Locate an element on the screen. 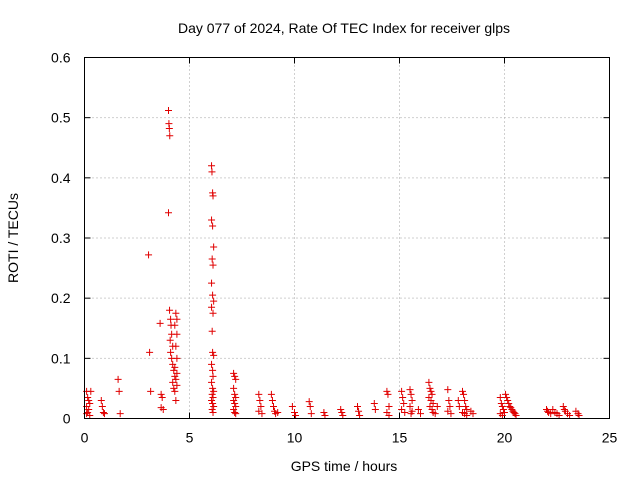  y-tick-label: 0.1 is located at coordinates (61, 358).